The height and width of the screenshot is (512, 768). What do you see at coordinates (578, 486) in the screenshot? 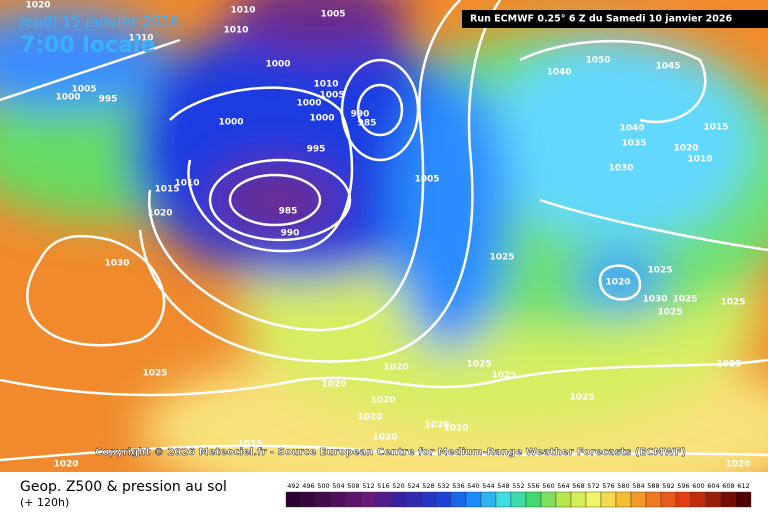
I see `colorbar-tick-label: 568` at bounding box center [578, 486].